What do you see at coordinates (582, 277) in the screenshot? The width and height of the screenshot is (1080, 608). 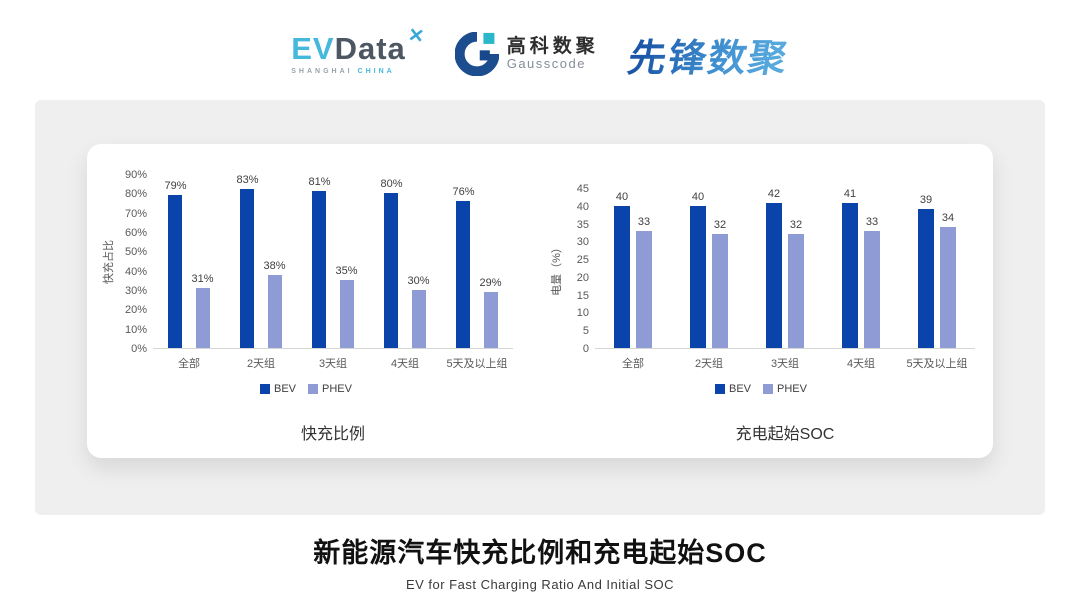 I see `y-axis-tick: 20` at bounding box center [582, 277].